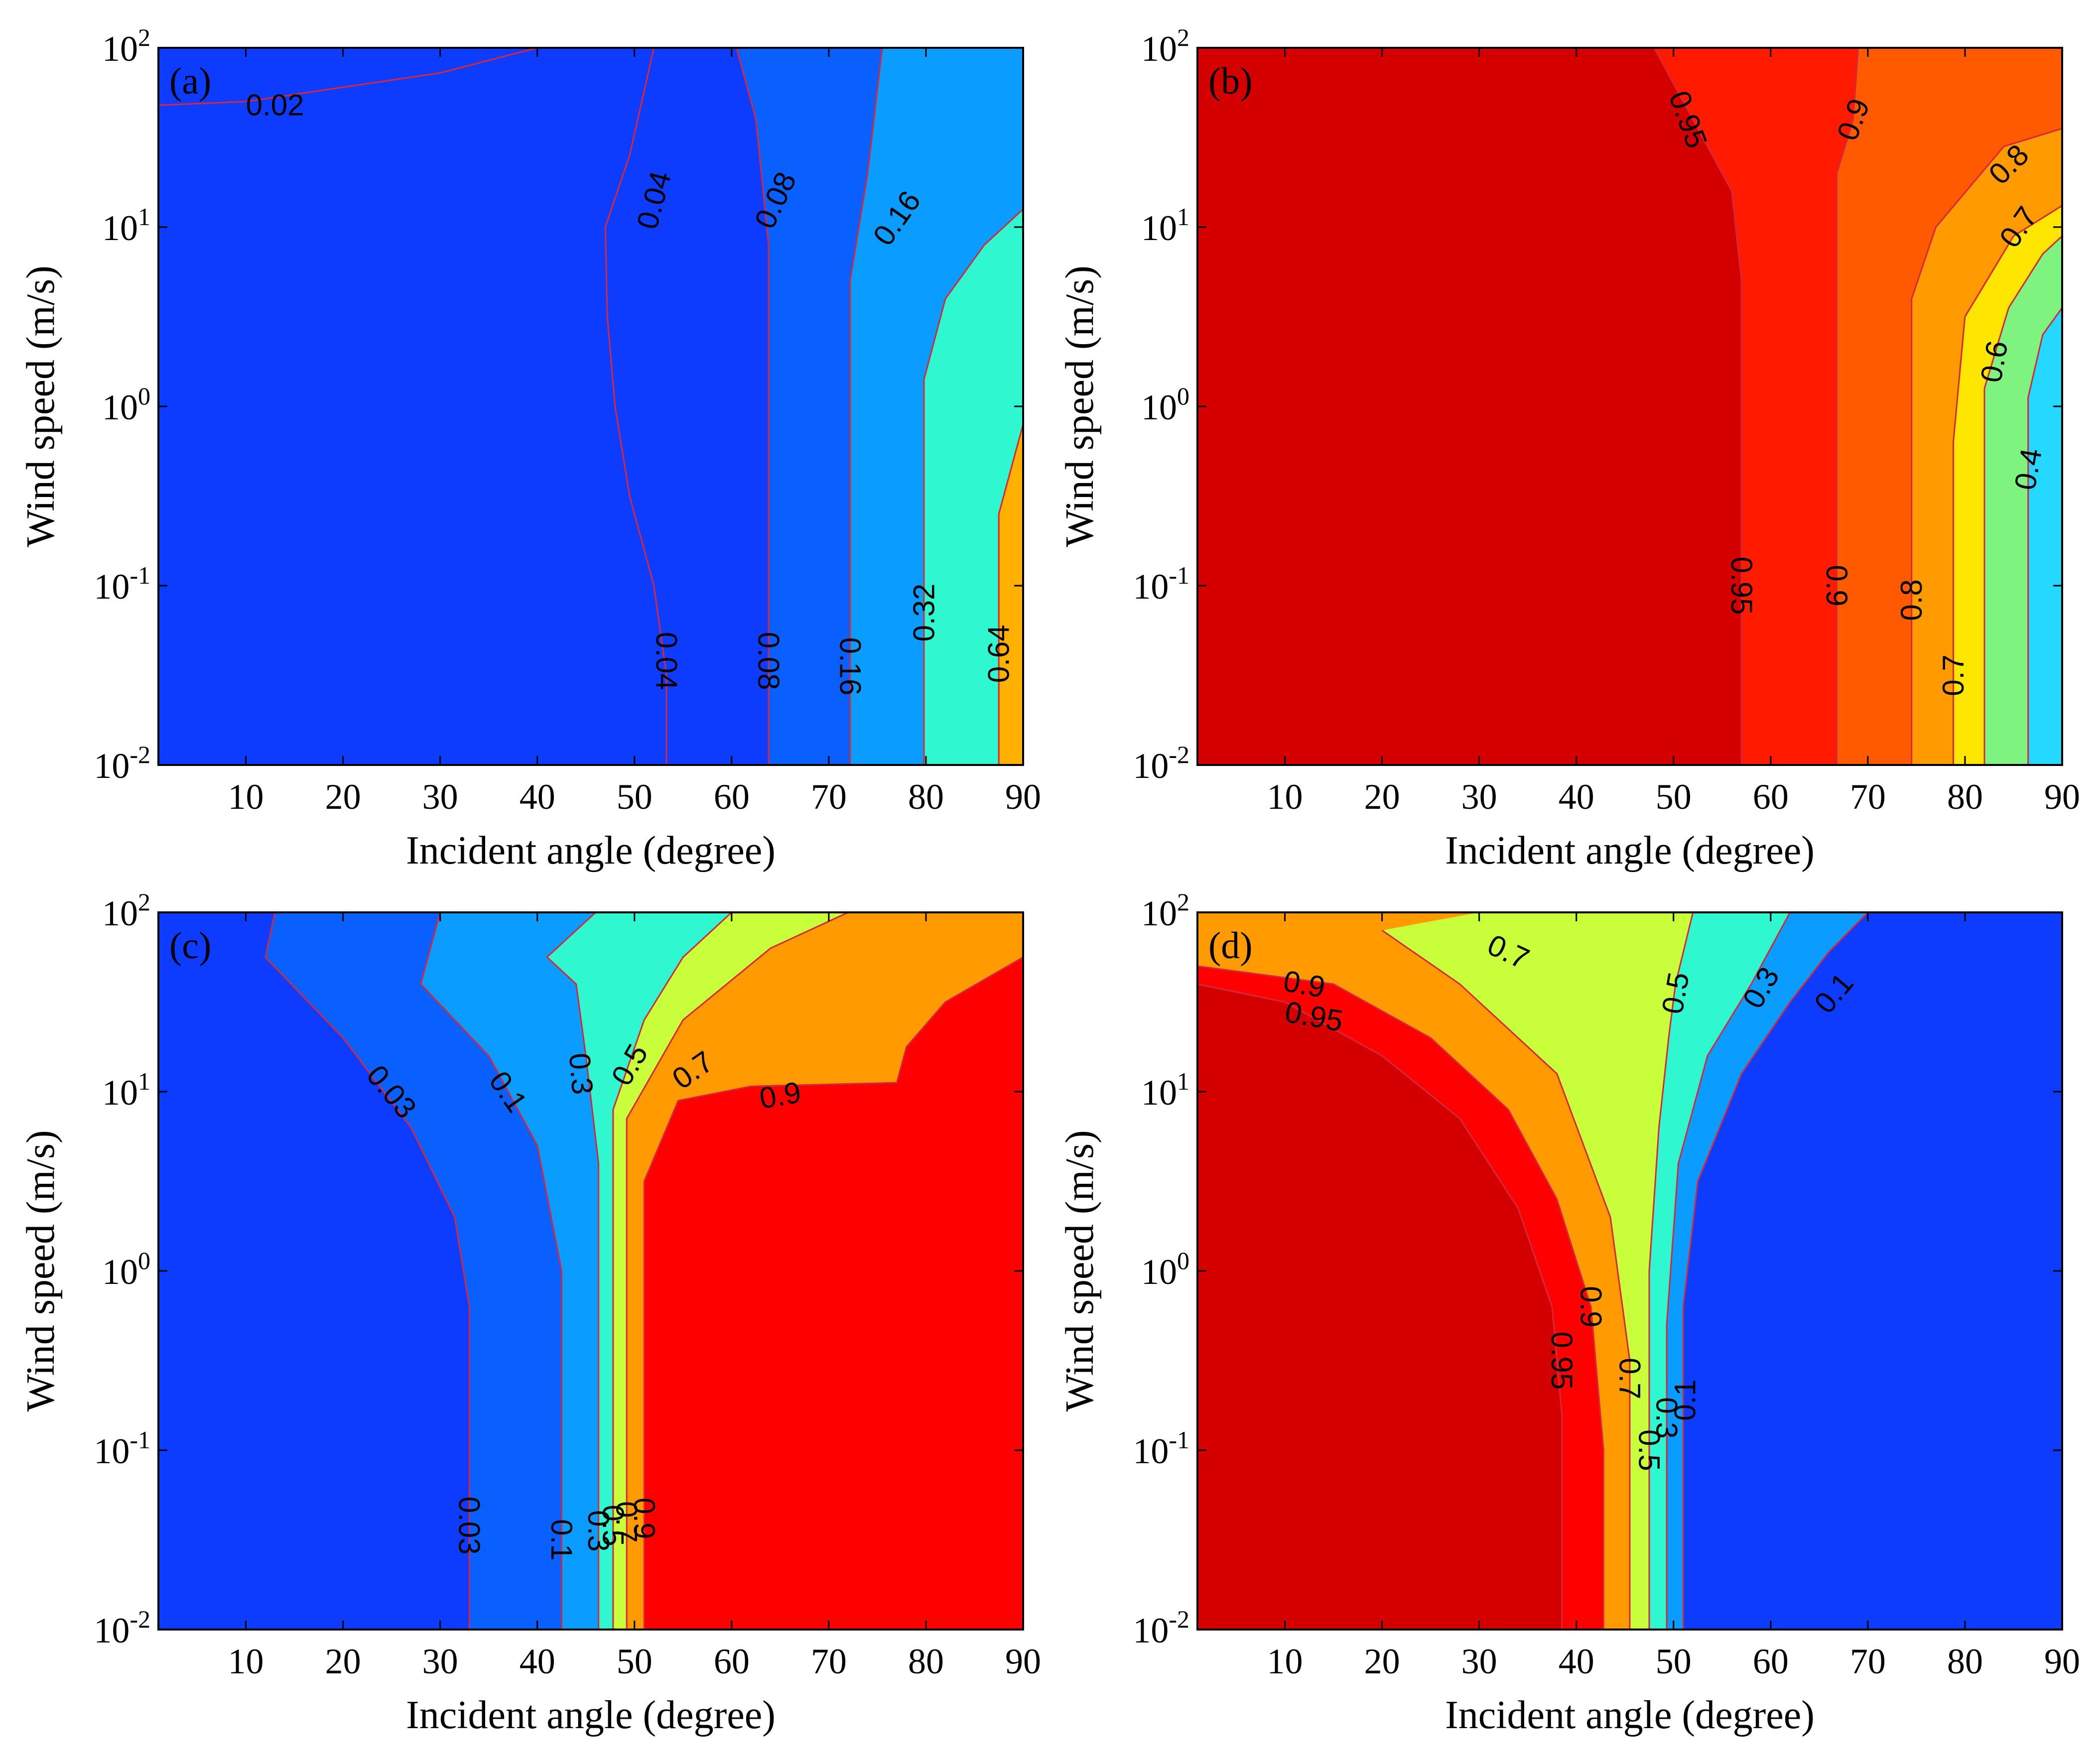 The image size is (2100, 1761). I want to click on contour-label: 0.03, so click(469, 1526).